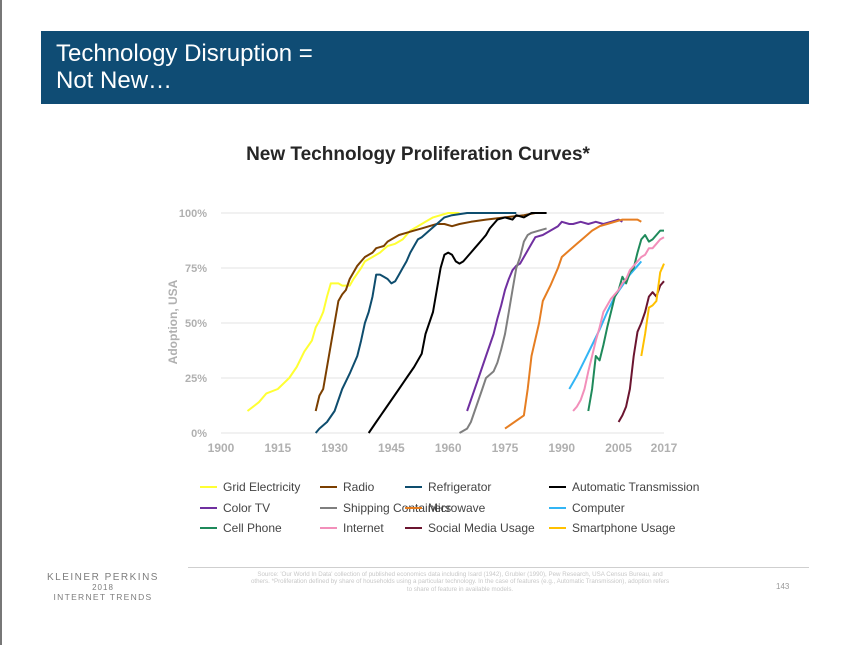 The image size is (846, 645). I want to click on x-axis-ticks: 1900 1915 1930 1945 1960 1975 1990 2005 2017, so click(443, 448).